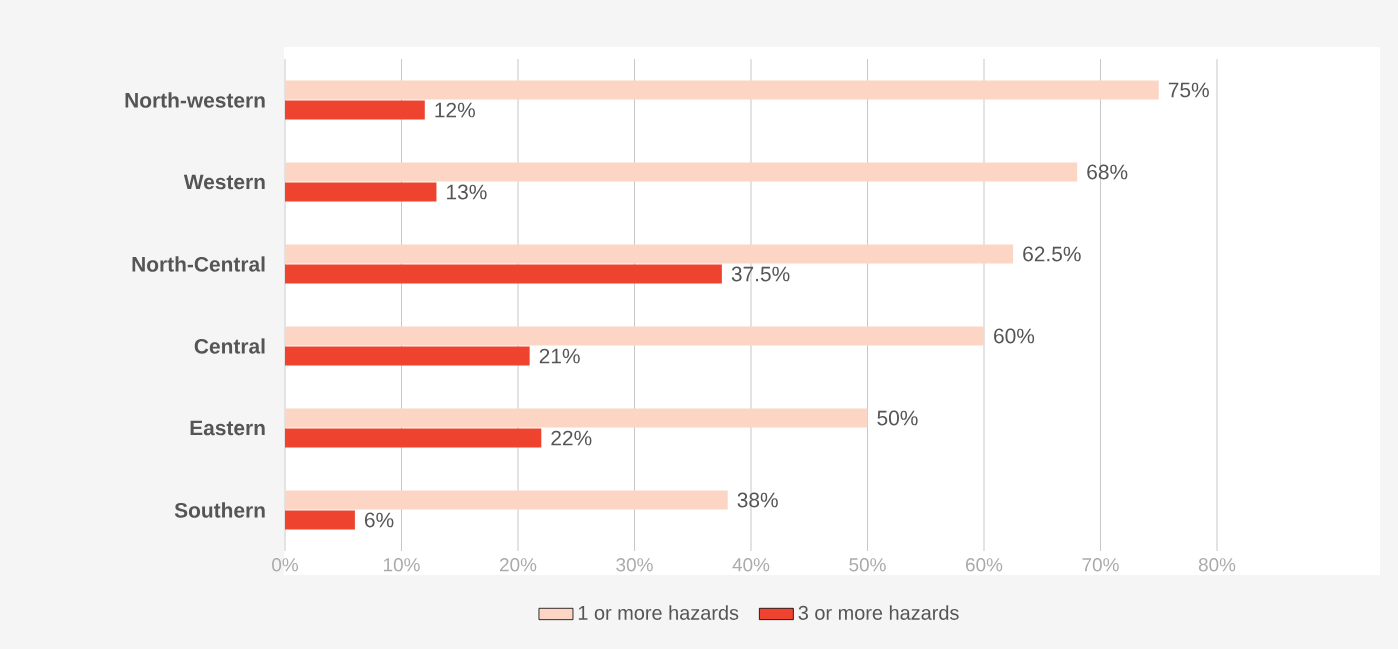 This screenshot has width=1398, height=649. What do you see at coordinates (518, 565) in the screenshot?
I see `x-tick-label: 20%` at bounding box center [518, 565].